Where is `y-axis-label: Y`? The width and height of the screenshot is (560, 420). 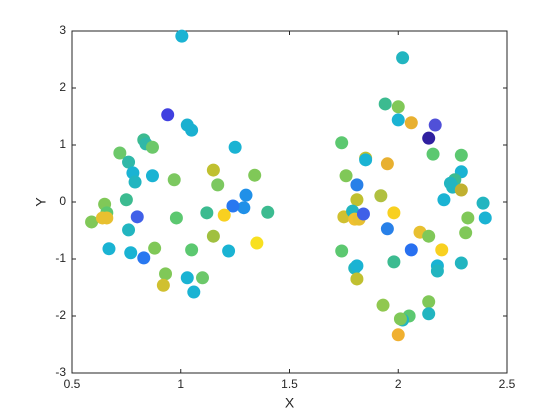
y-axis-label: Y is located at coordinates (41, 202).